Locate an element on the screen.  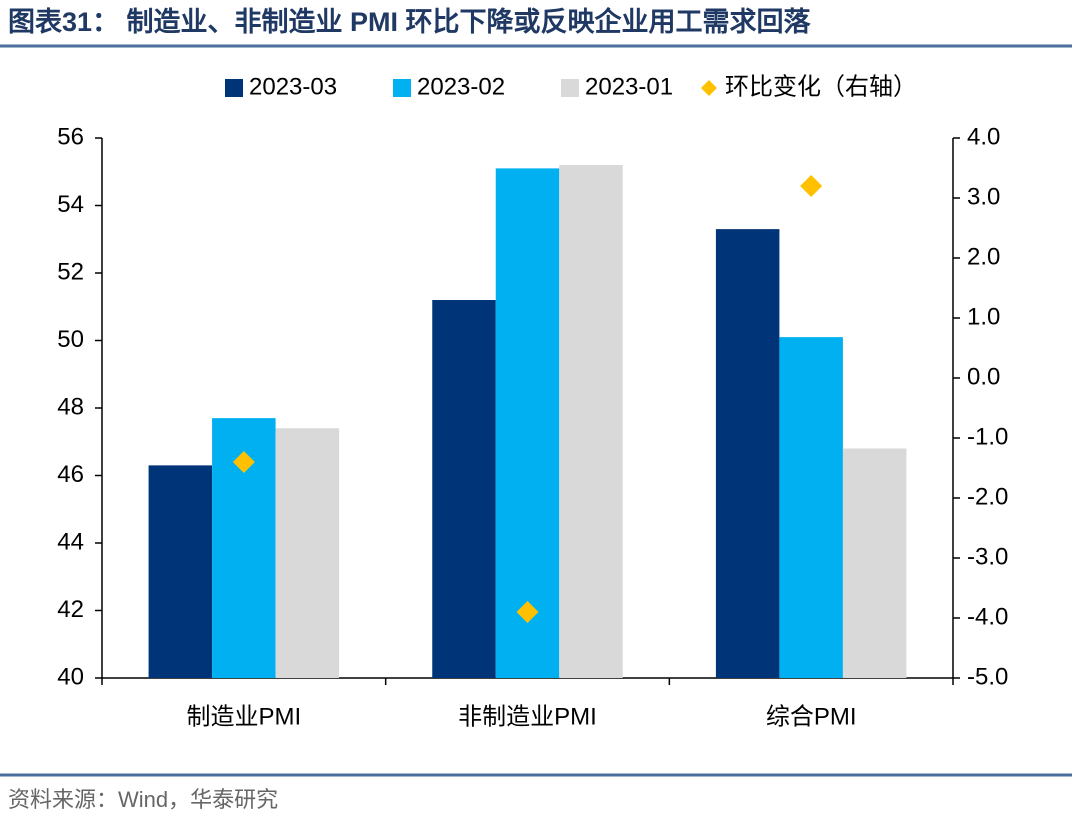
y-tick-label: 48 is located at coordinates (70, 406).